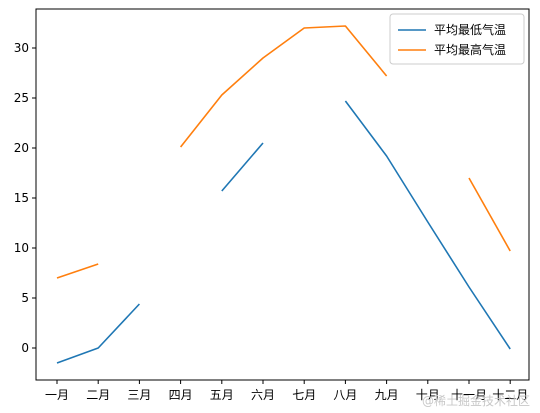 This screenshot has width=540, height=413. What do you see at coordinates (139, 395) in the screenshot?
I see `x-tick-label: 三月` at bounding box center [139, 395].